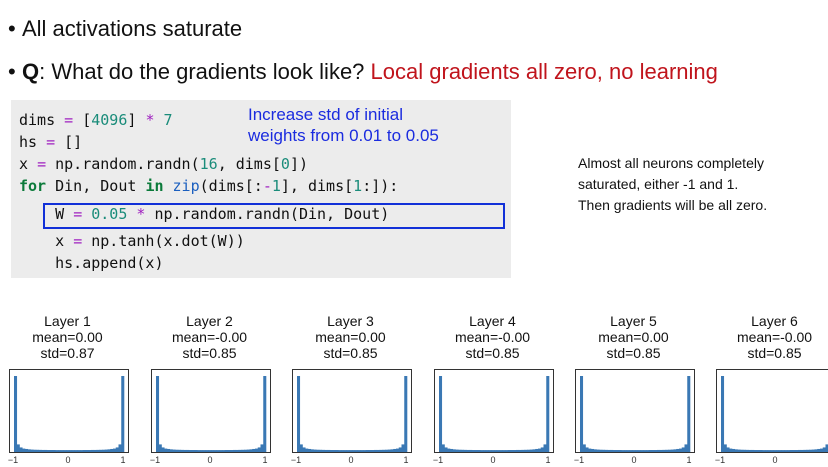 The height and width of the screenshot is (467, 828). I want to click on code-line-2: hs = [], so click(51, 142).